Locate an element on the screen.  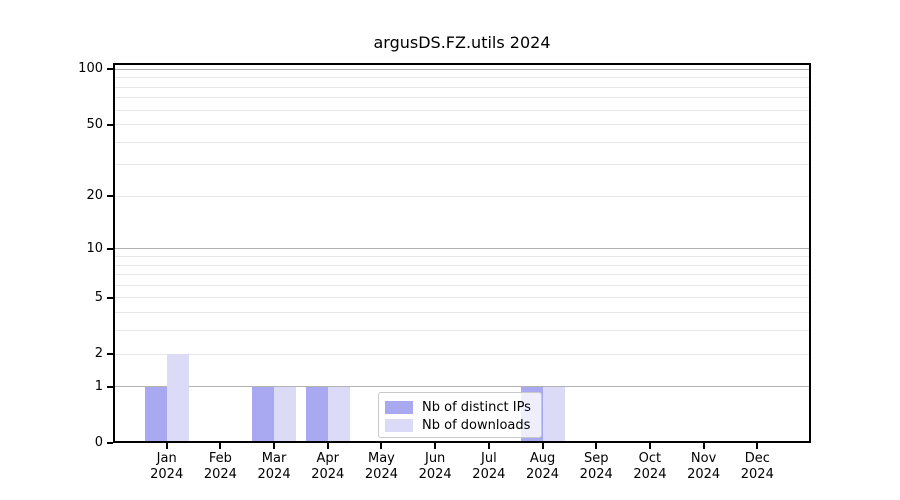
x-tick-label: Dec 2024 is located at coordinates (757, 467).